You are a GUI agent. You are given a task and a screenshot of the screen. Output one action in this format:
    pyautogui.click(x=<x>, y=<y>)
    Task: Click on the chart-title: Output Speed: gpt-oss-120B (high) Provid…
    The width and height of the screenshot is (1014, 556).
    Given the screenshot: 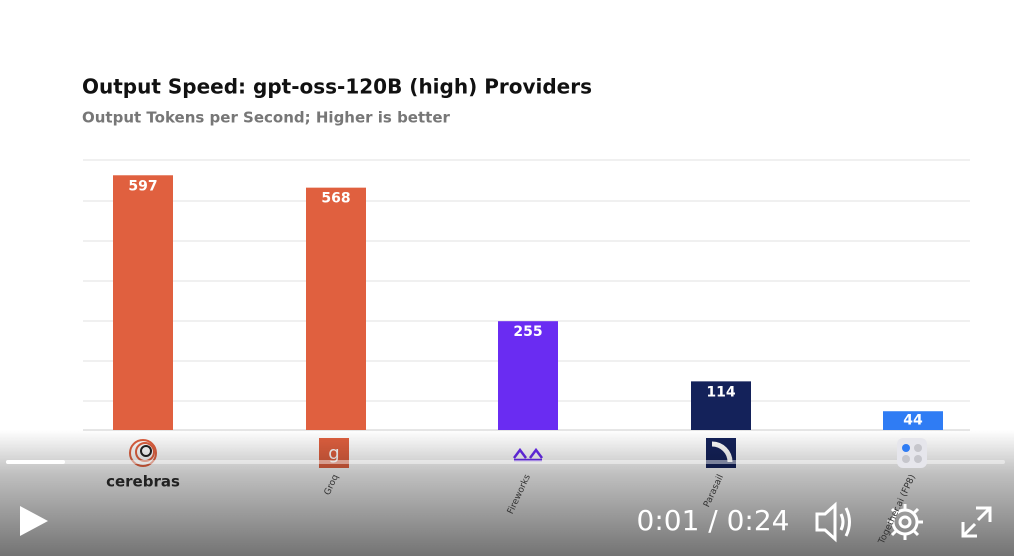 What is the action you would take?
    pyautogui.click(x=337, y=87)
    